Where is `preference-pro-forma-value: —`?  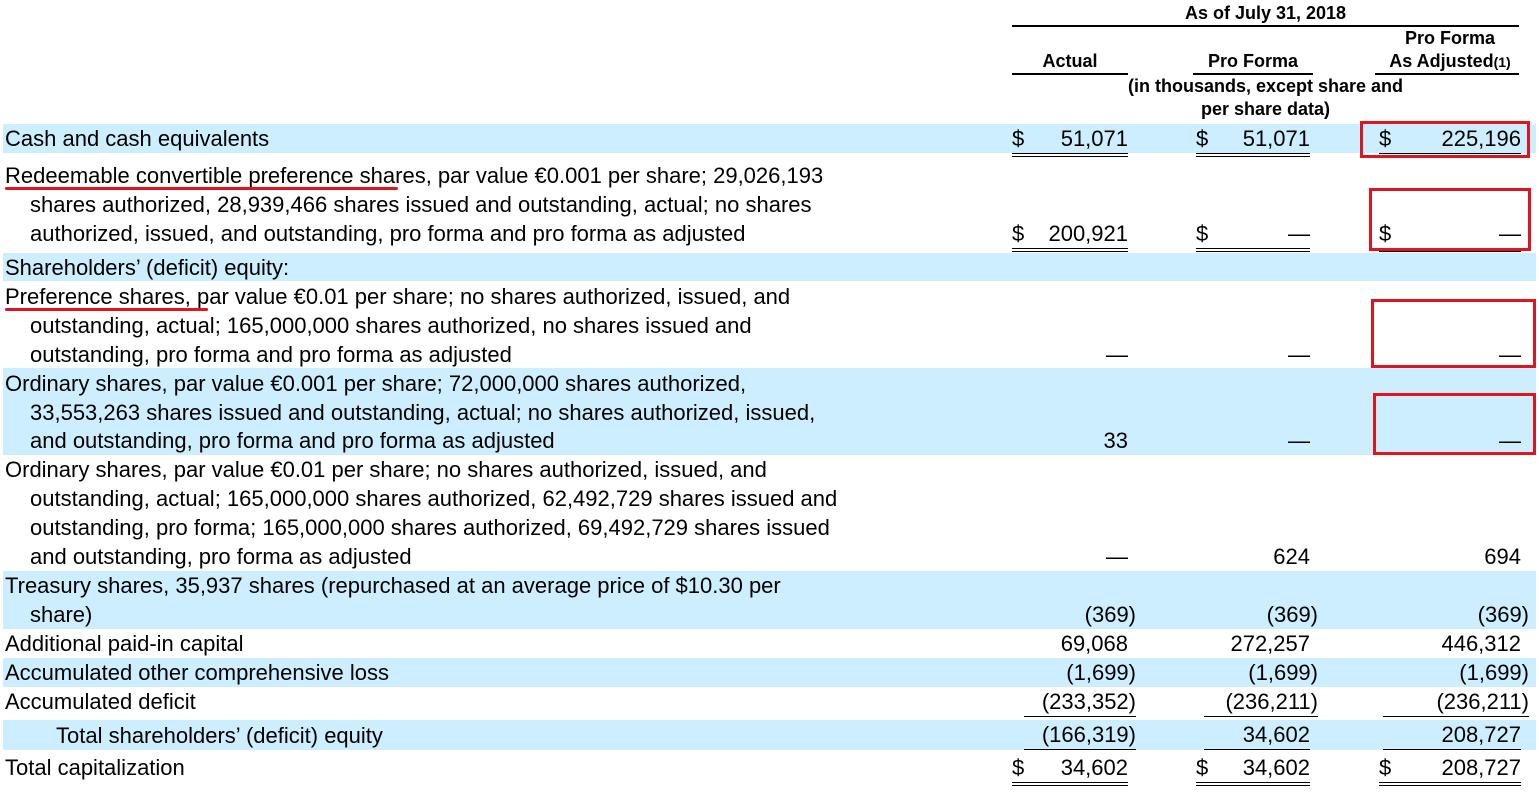
preference-pro-forma-value: — is located at coordinates (1299, 354).